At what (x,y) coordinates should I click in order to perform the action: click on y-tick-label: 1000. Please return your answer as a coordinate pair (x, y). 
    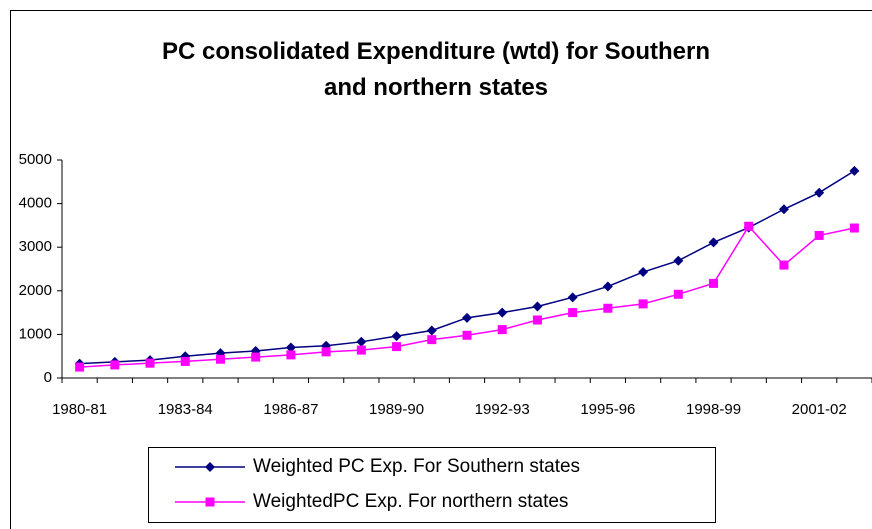
    Looking at the image, I should click on (35, 333).